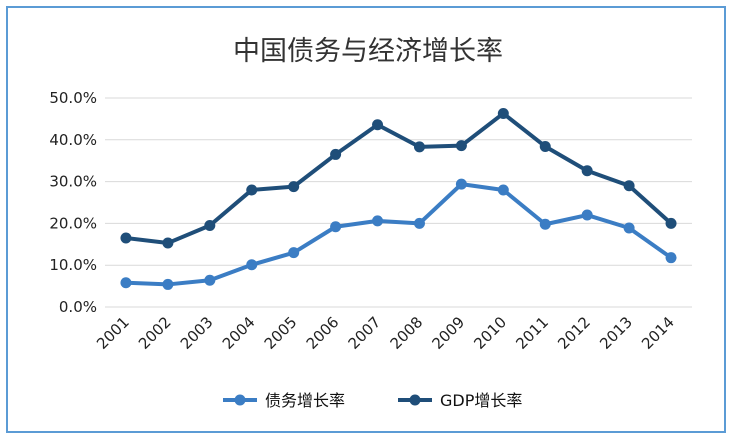  Describe the element at coordinates (155, 333) in the screenshot. I see `x-tick-label: 2002` at that location.